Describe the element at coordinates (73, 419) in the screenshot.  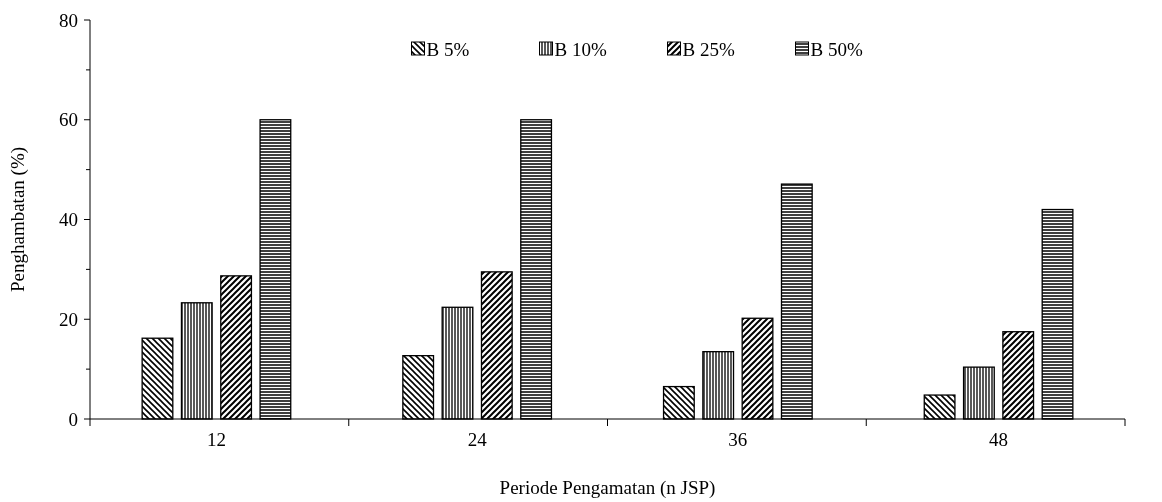
I see `y-tick-label: 0` at that location.